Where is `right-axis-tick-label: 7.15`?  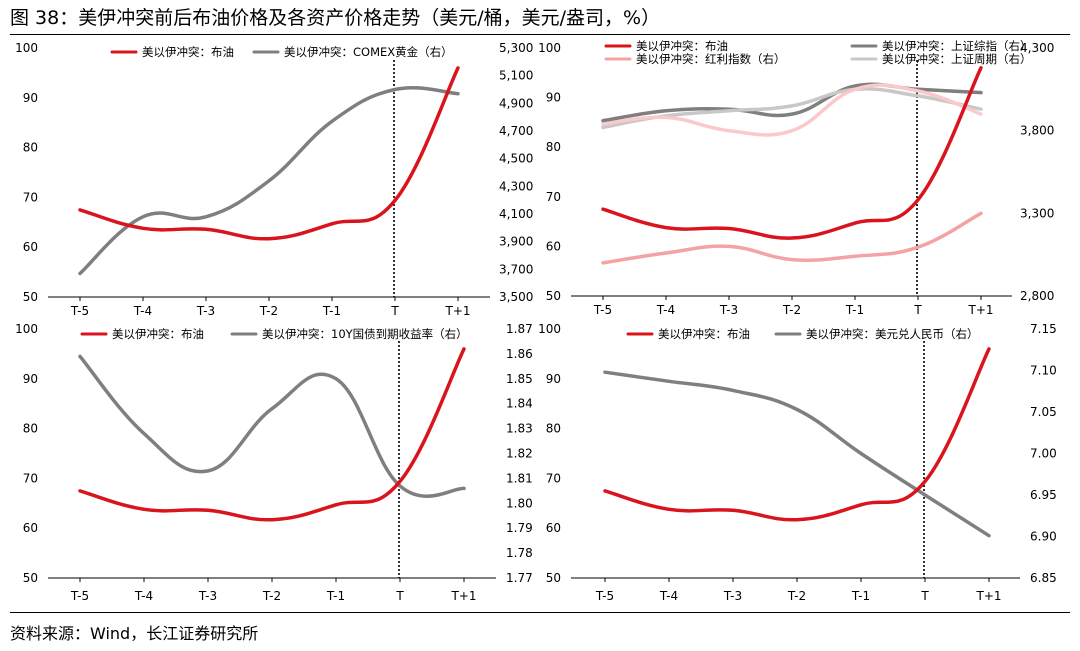
right-axis-tick-label: 7.15 is located at coordinates (1043, 329).